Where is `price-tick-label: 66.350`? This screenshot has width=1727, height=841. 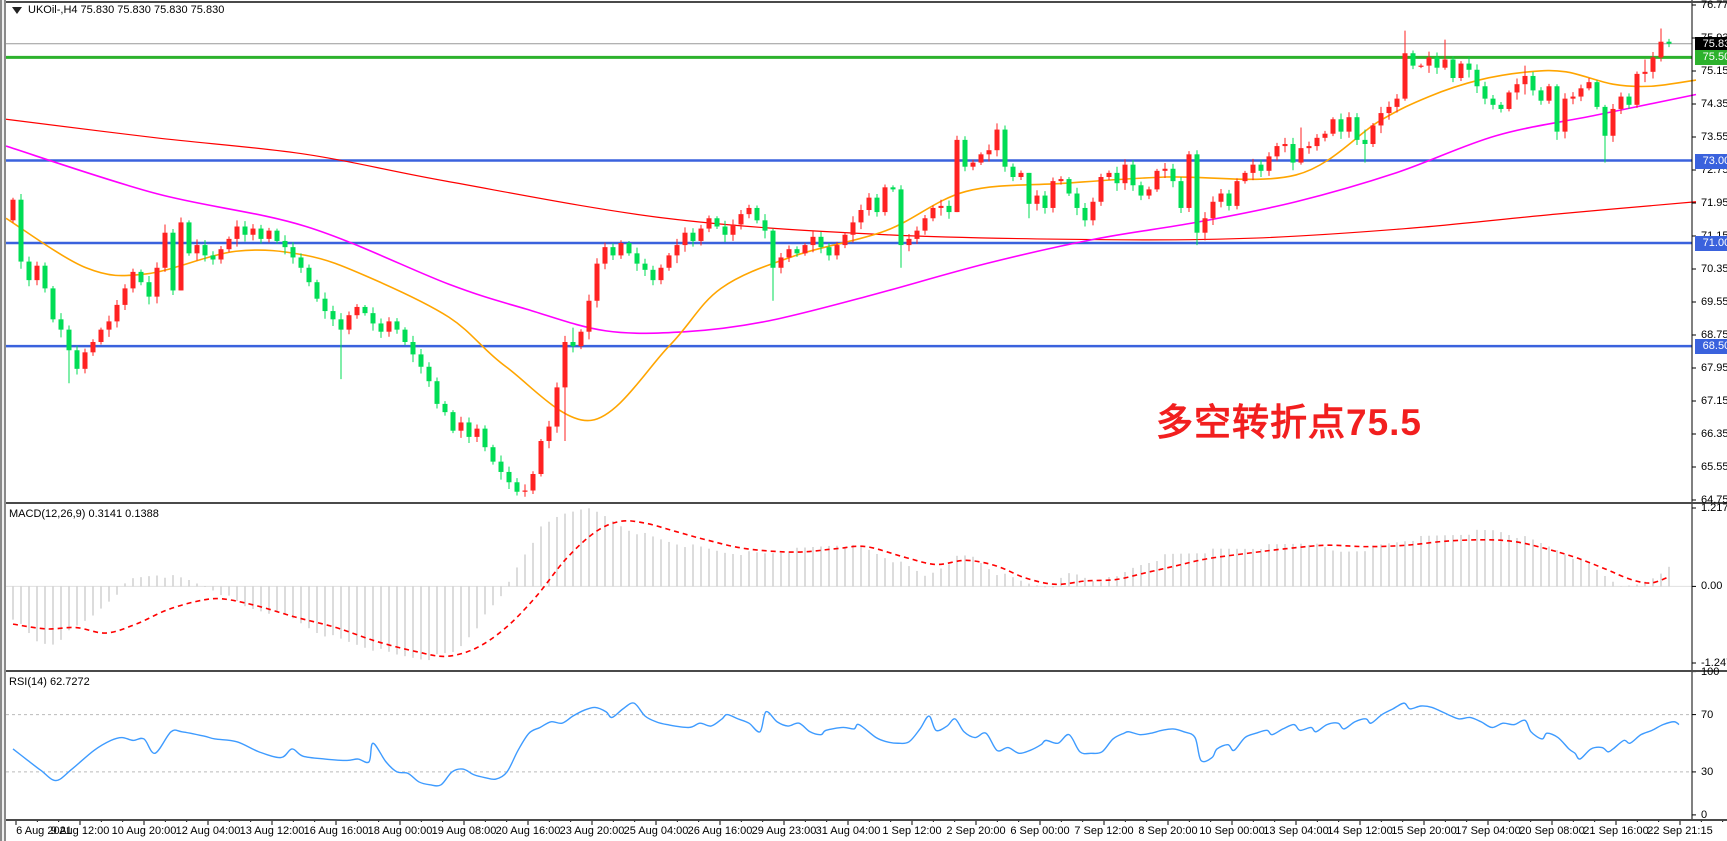
price-tick-label: 66.350 is located at coordinates (1714, 434).